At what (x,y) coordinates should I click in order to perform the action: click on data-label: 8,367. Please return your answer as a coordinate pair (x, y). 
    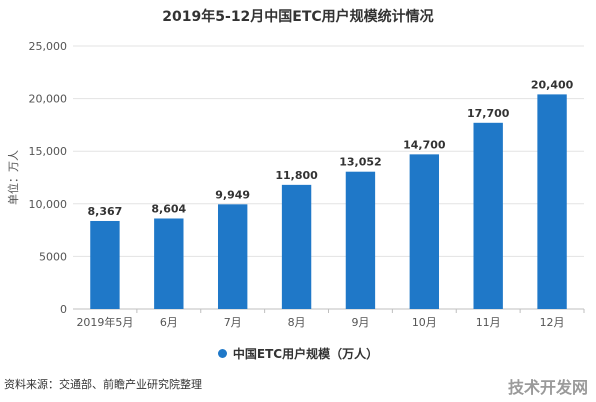
    Looking at the image, I should click on (105, 211).